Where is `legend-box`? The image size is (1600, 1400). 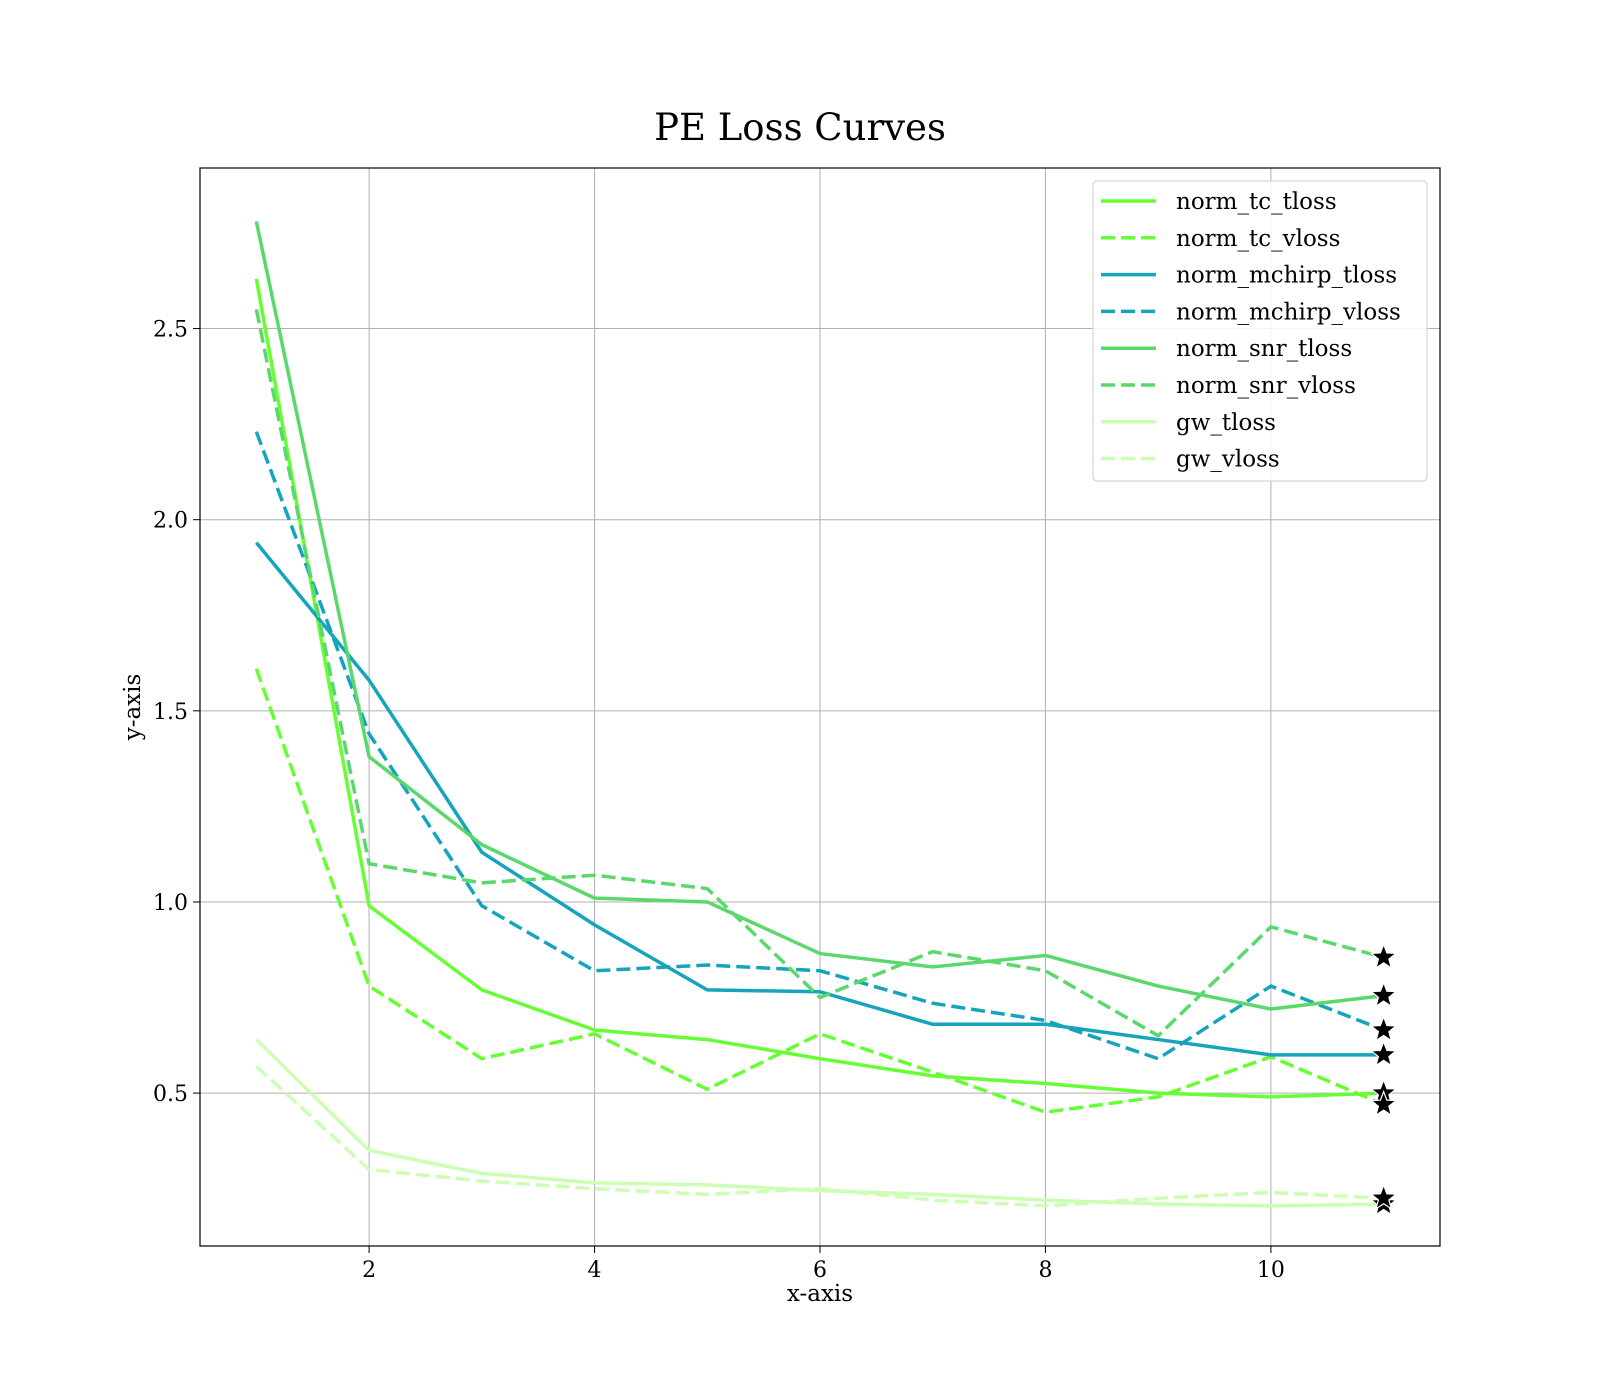
legend-box is located at coordinates (1260, 331).